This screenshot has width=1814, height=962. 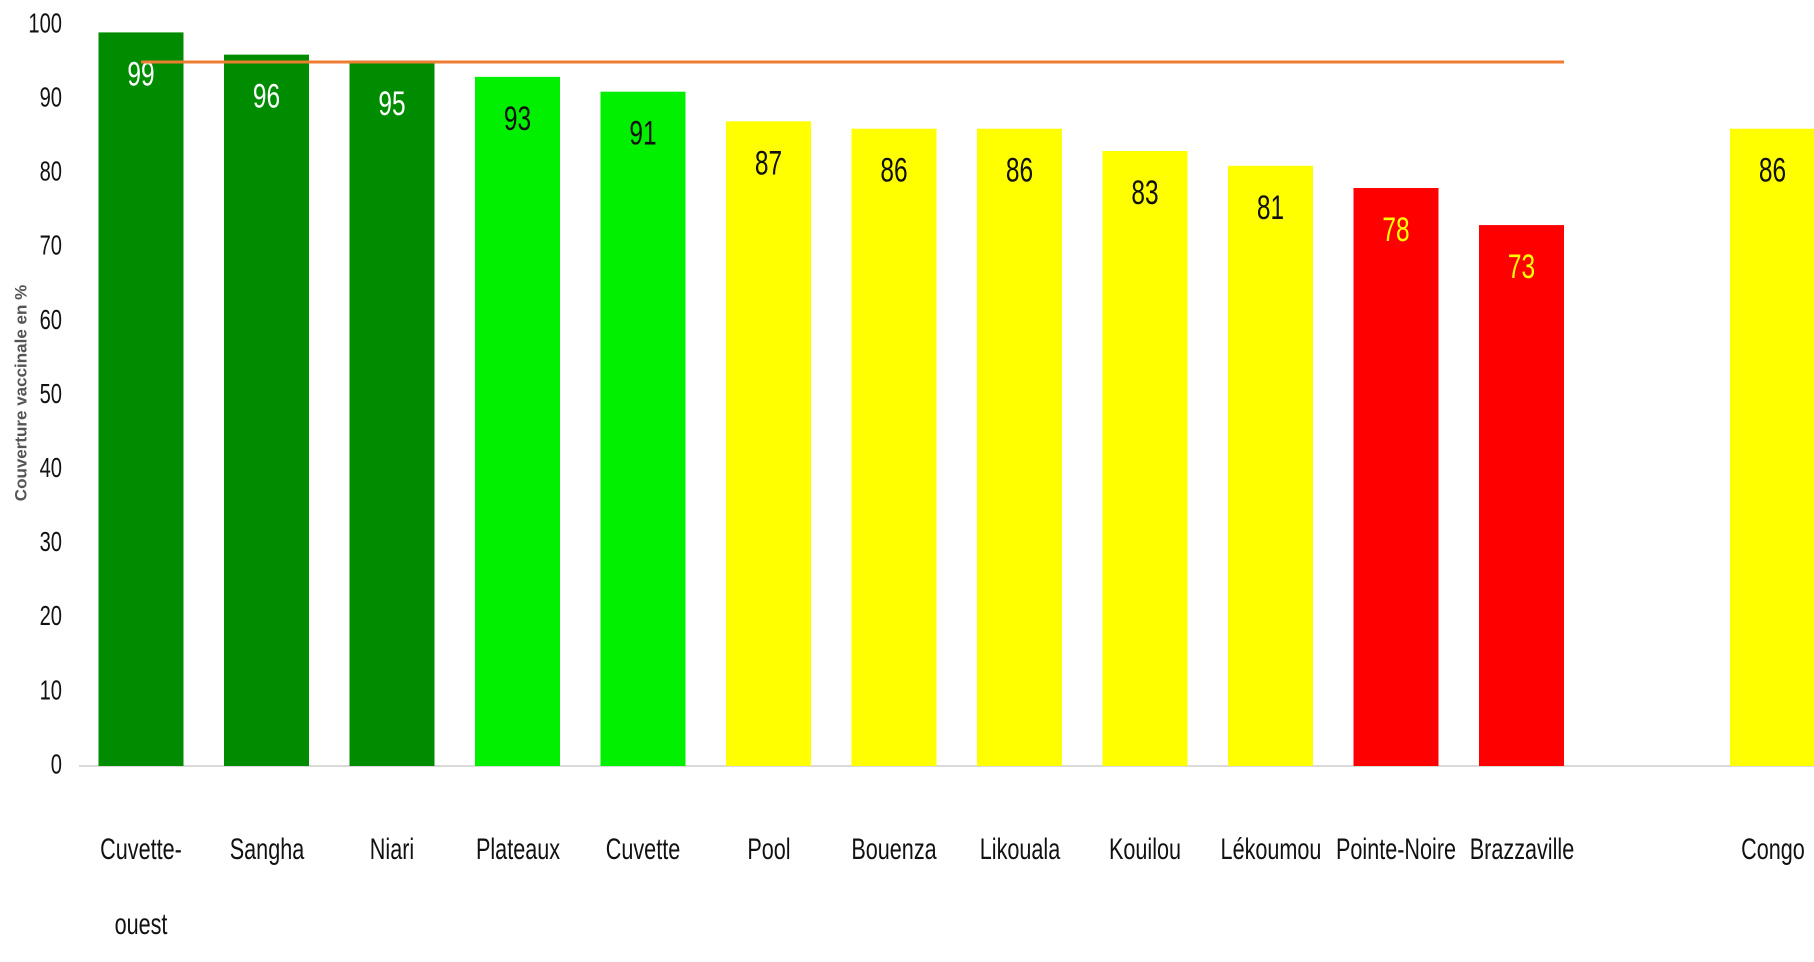 What do you see at coordinates (51, 97) in the screenshot?
I see `y-tick-label: 90` at bounding box center [51, 97].